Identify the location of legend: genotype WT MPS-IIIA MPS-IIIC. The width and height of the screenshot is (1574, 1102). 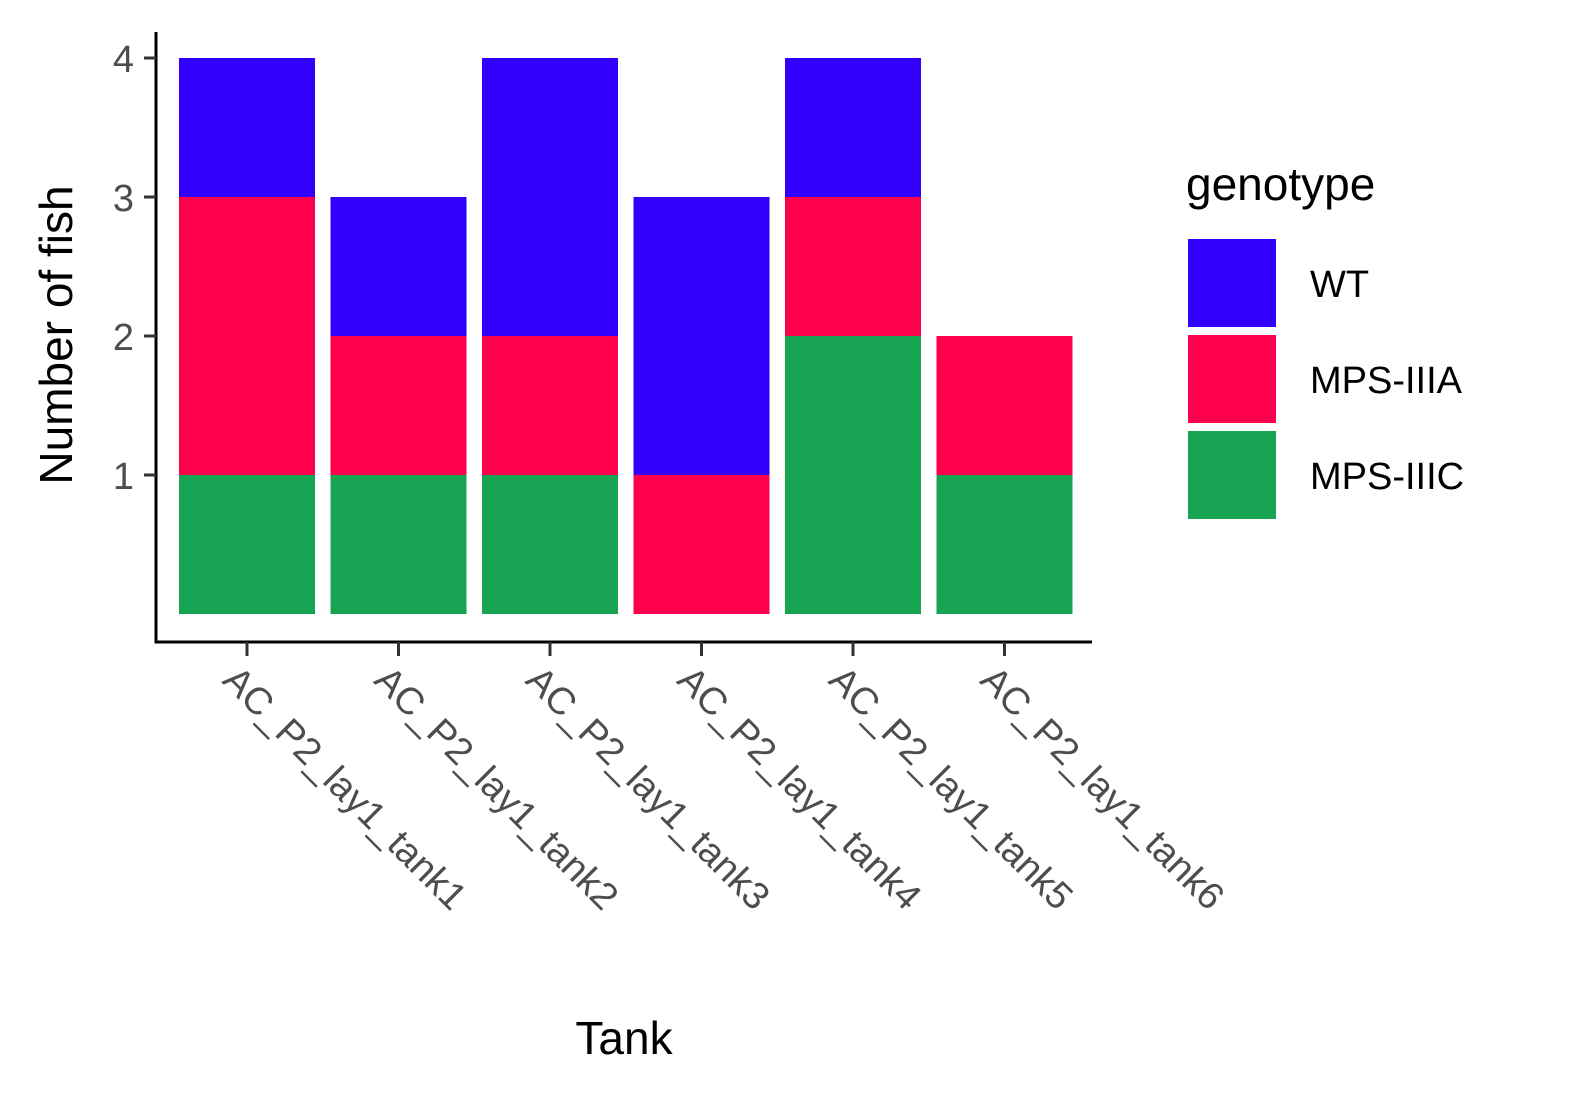
(1325, 338).